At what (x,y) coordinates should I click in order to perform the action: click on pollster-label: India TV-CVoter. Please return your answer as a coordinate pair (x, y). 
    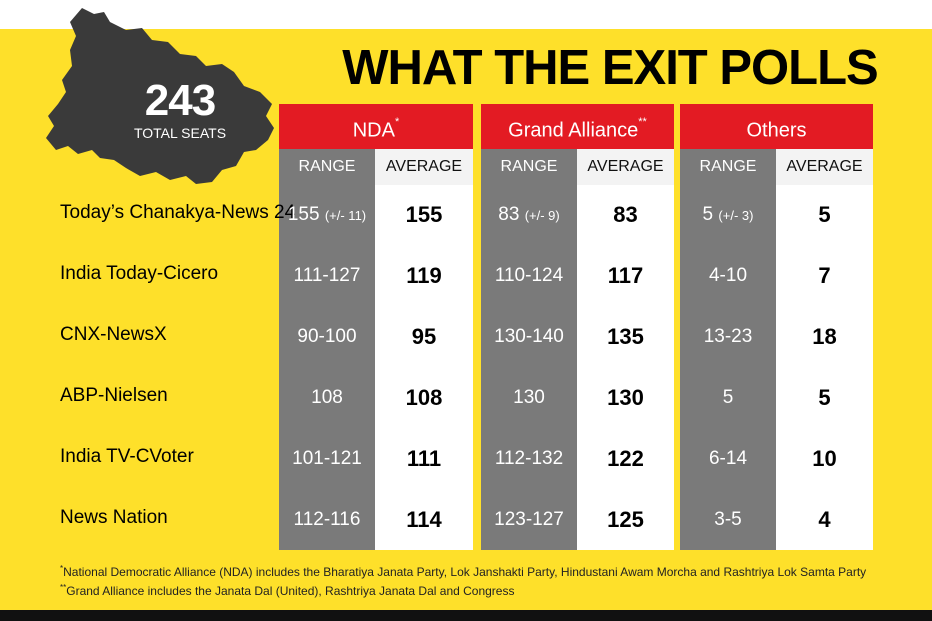
    Looking at the image, I should click on (127, 456).